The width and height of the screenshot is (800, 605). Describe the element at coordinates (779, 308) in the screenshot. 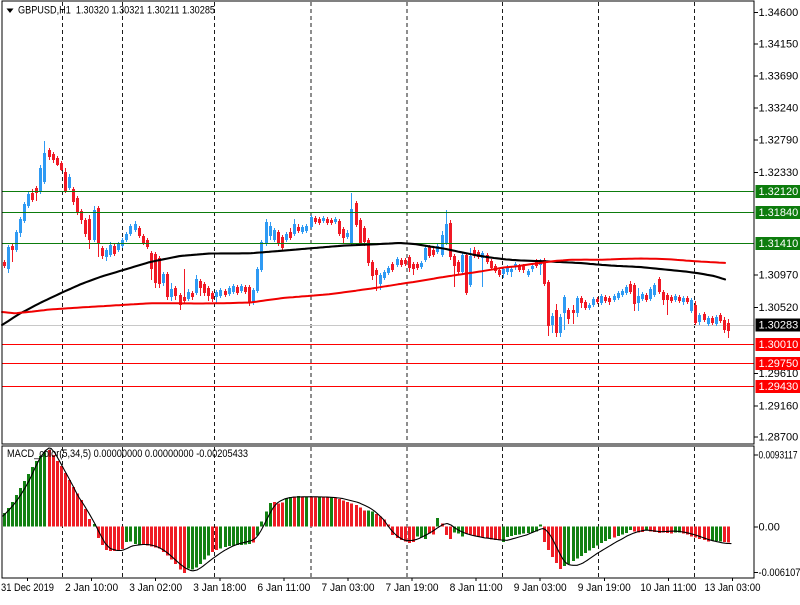

I see `svg-text: 1.30520` at that location.